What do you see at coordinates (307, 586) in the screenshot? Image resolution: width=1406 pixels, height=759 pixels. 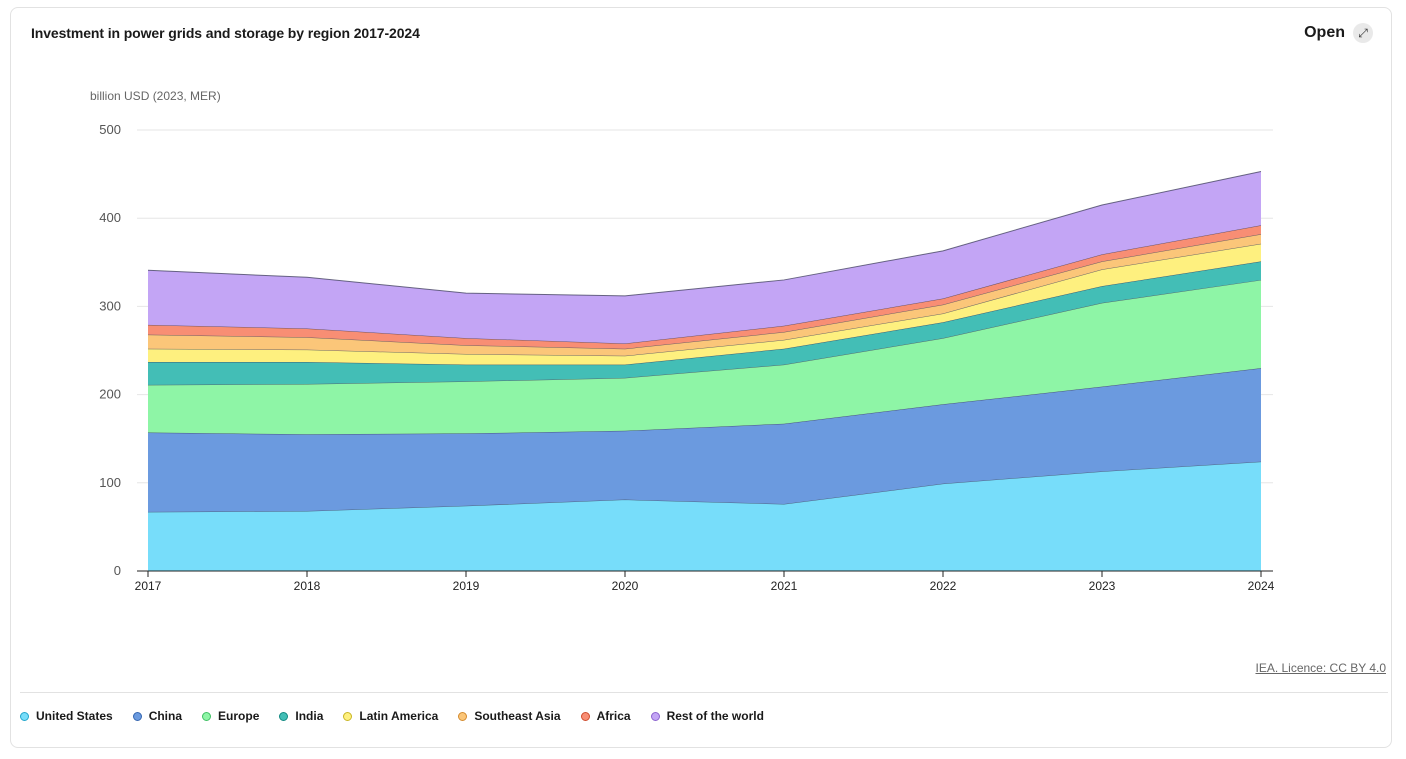 I see `x-tick-label: 2018` at bounding box center [307, 586].